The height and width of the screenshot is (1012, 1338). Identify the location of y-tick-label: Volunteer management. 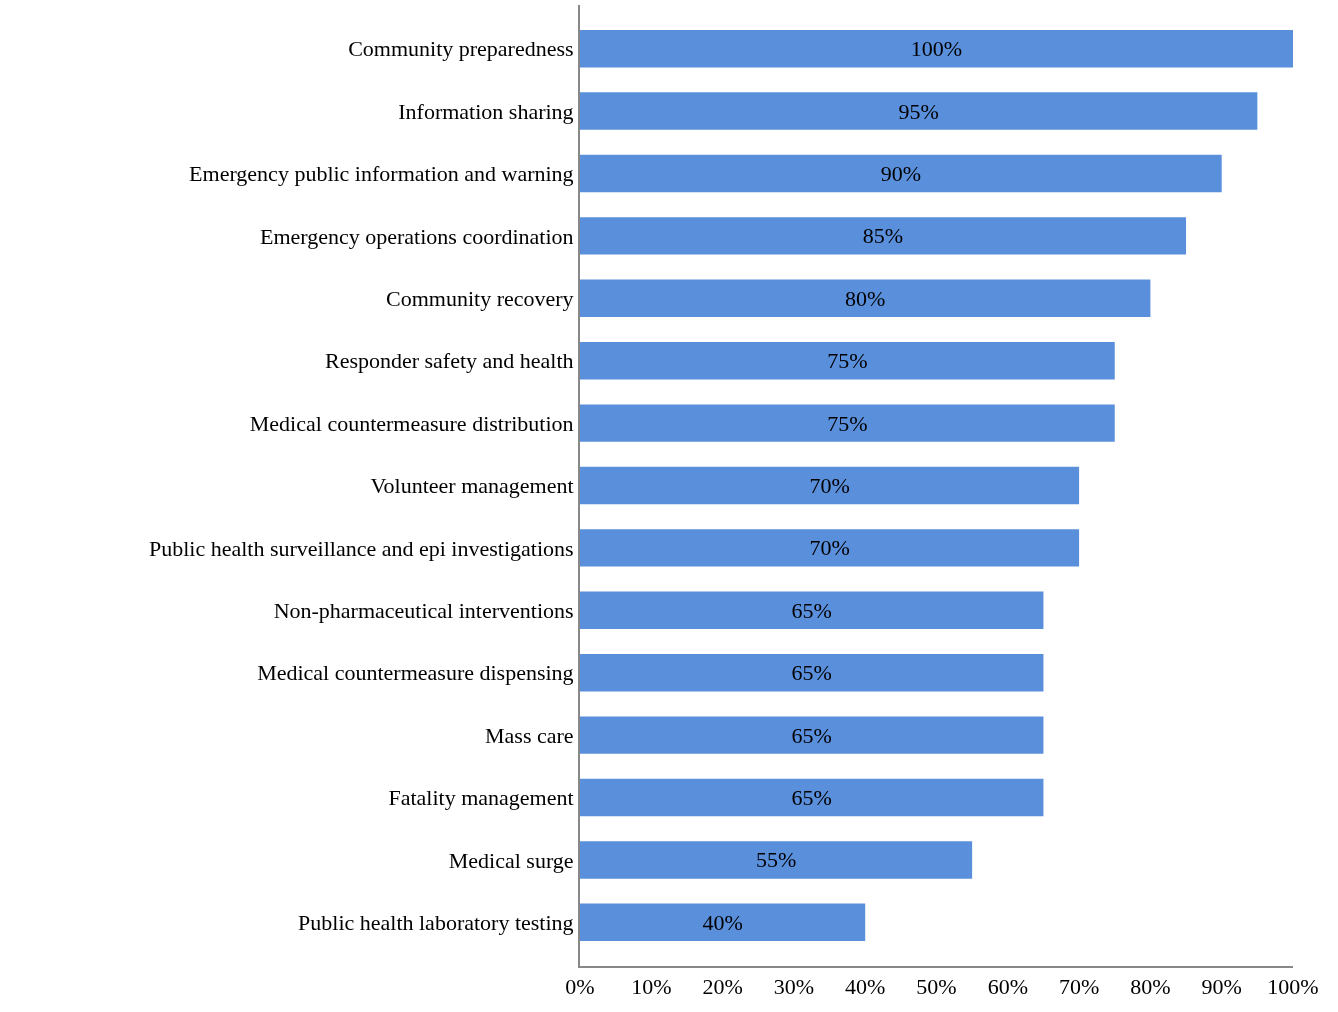
(472, 486).